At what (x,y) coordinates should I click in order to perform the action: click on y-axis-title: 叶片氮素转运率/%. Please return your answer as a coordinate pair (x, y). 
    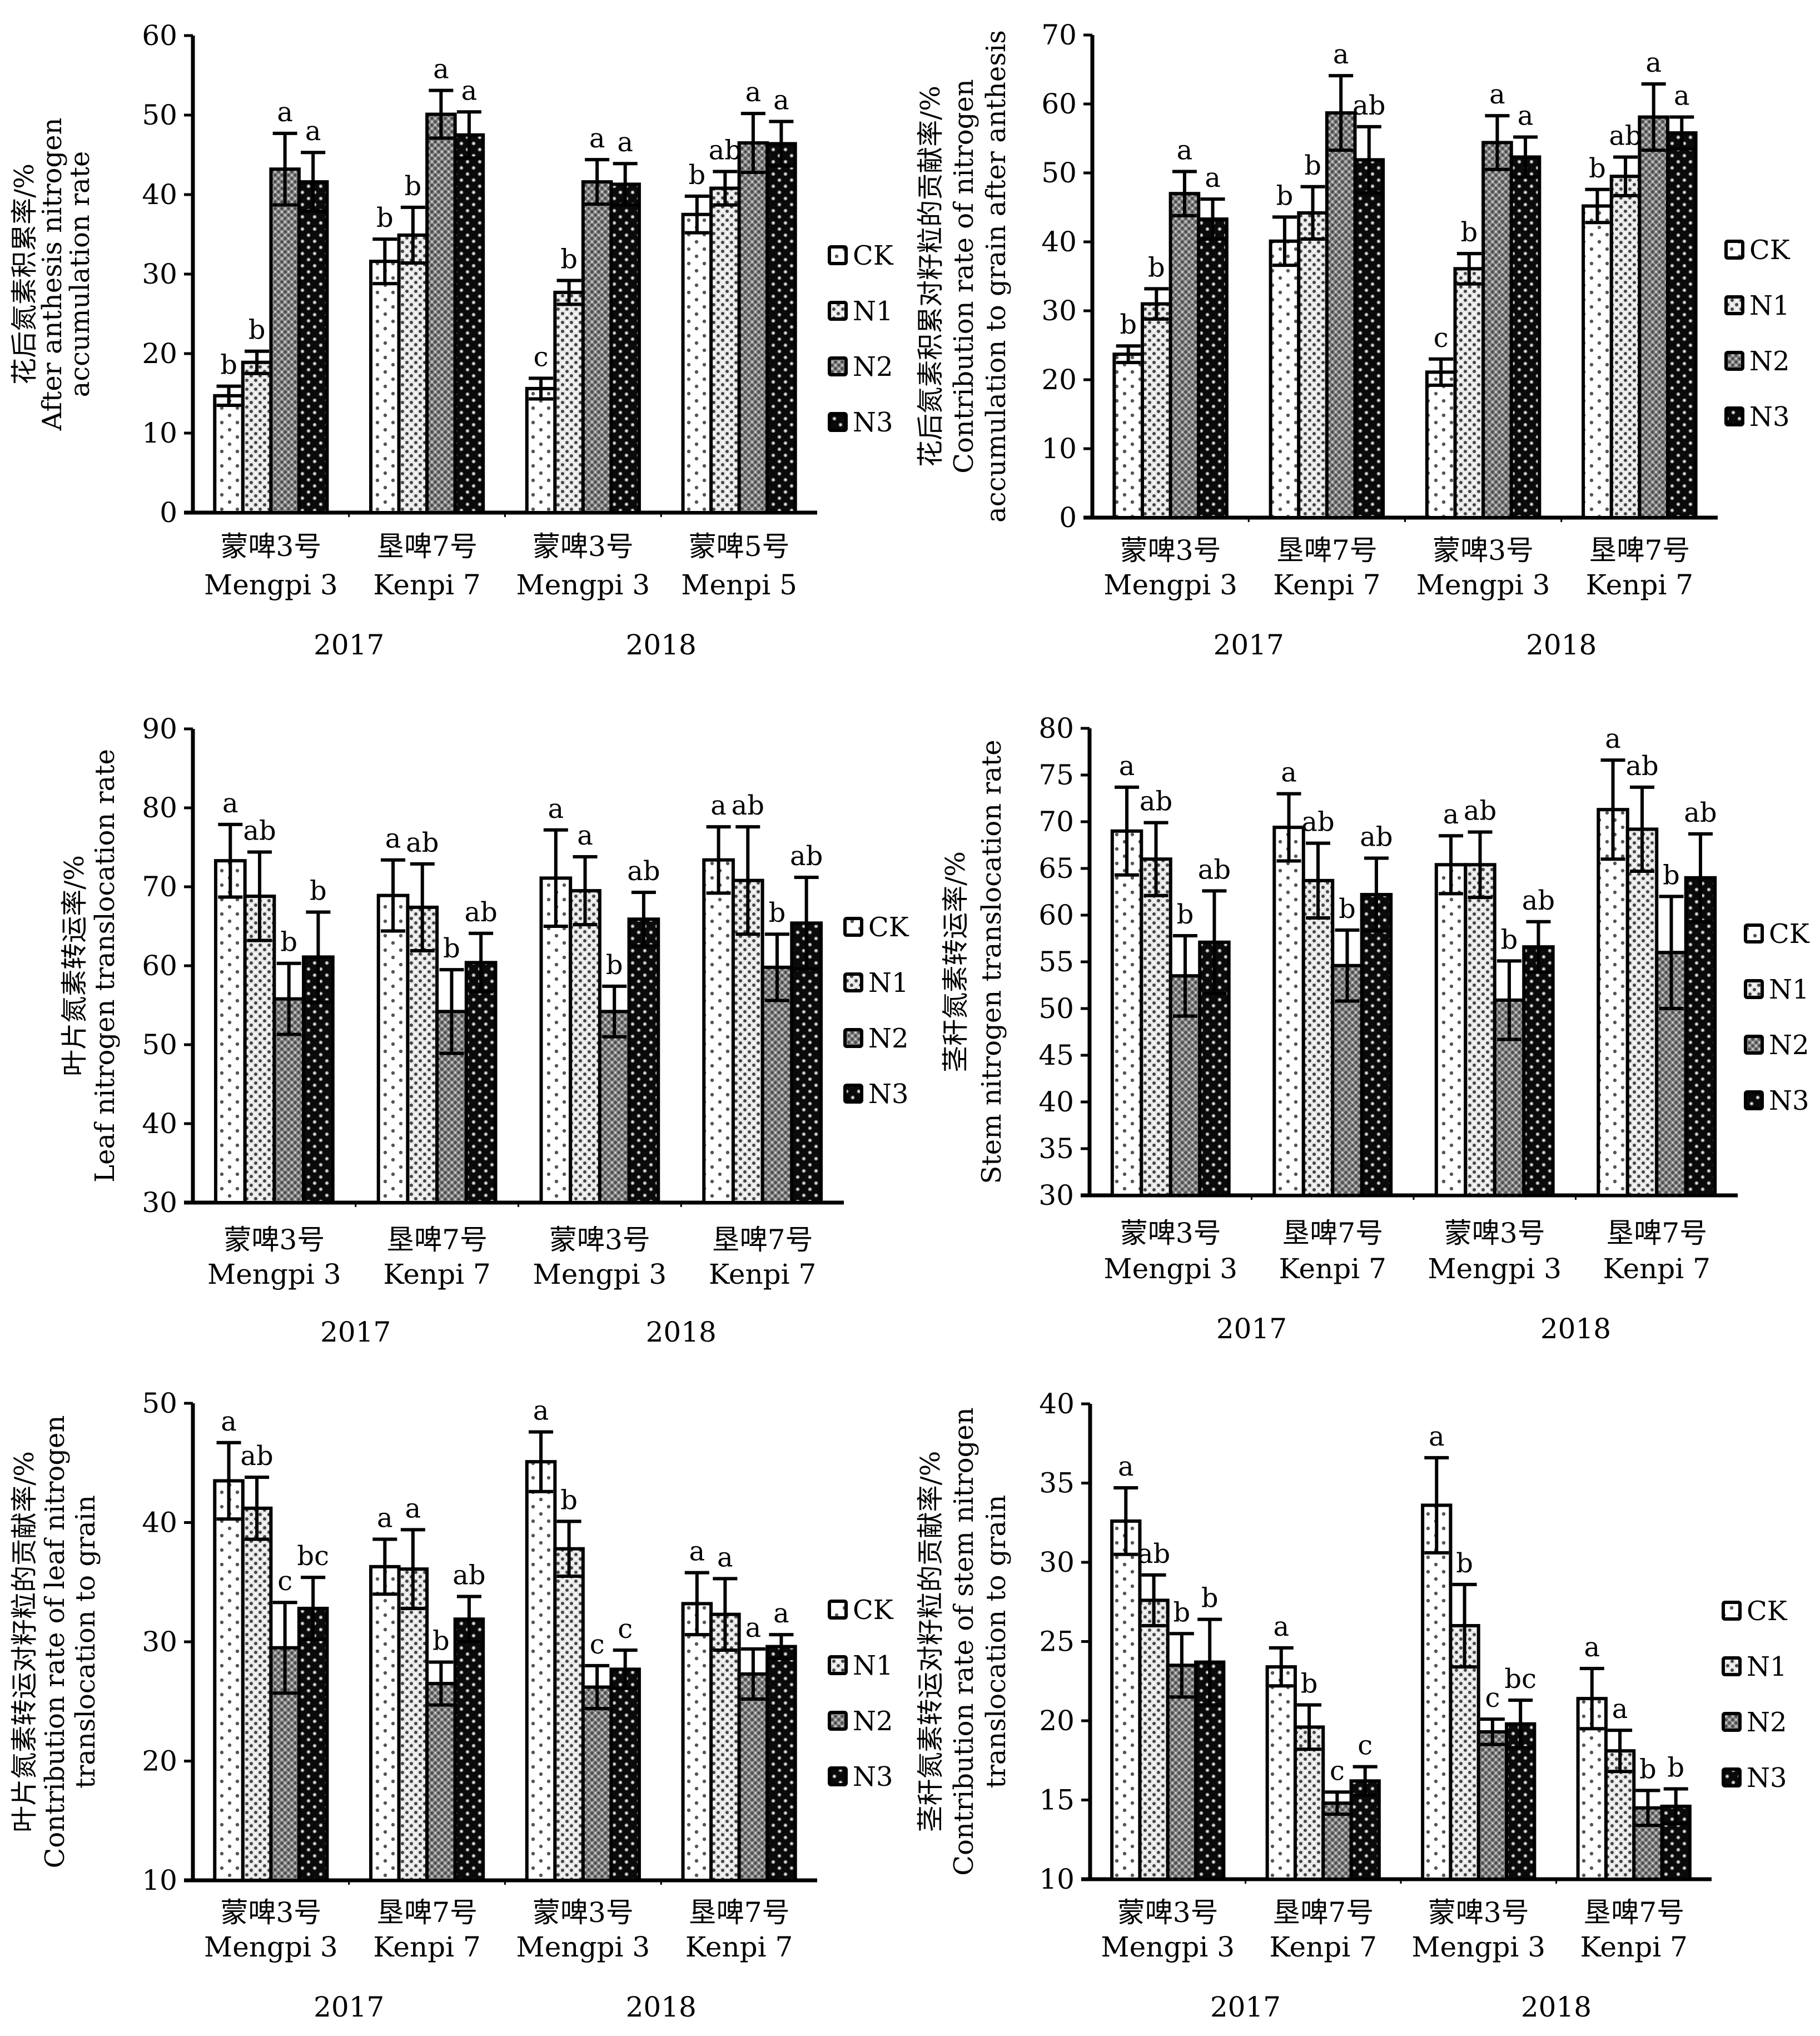
    Looking at the image, I should click on (74, 966).